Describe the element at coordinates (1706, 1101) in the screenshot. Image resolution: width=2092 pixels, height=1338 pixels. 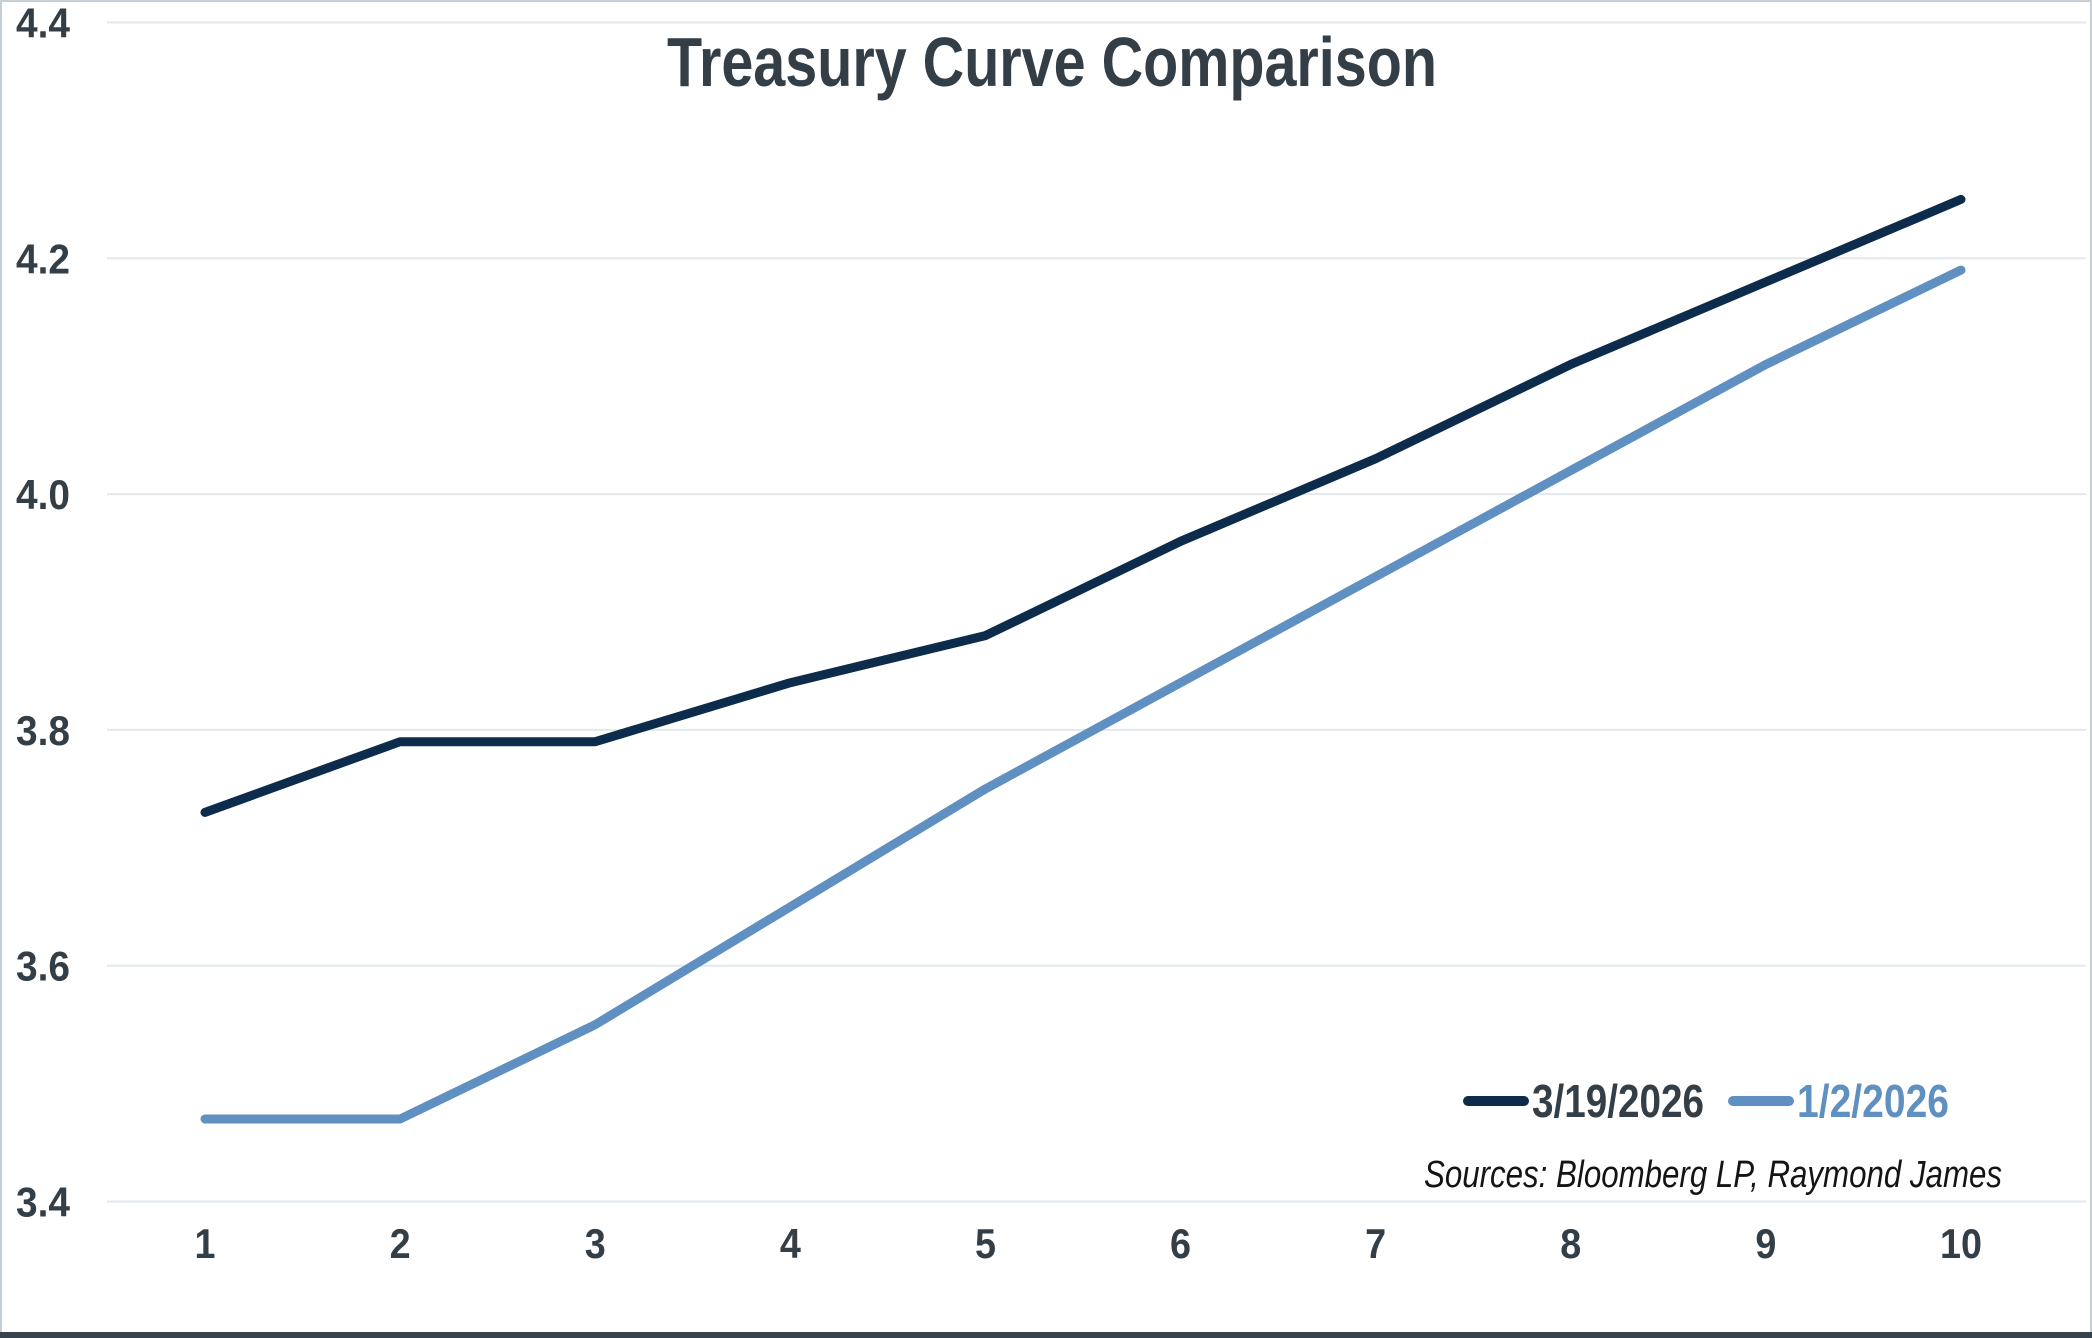
I see `legend: 3/19/2026 1/2/2026` at that location.